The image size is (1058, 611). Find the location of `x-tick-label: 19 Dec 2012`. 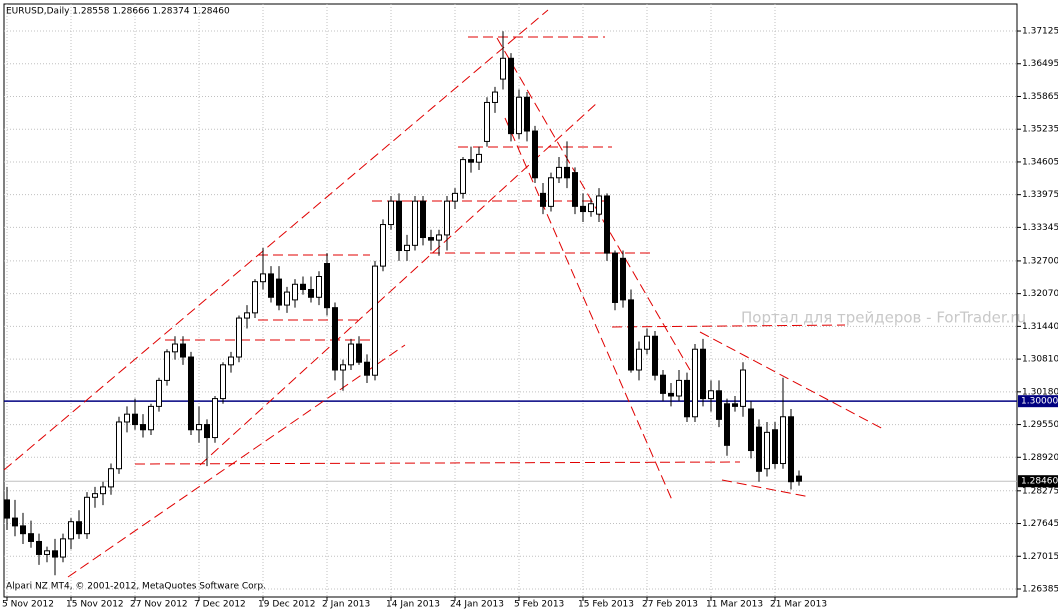

x-tick-label: 19 Dec 2012 is located at coordinates (287, 605).